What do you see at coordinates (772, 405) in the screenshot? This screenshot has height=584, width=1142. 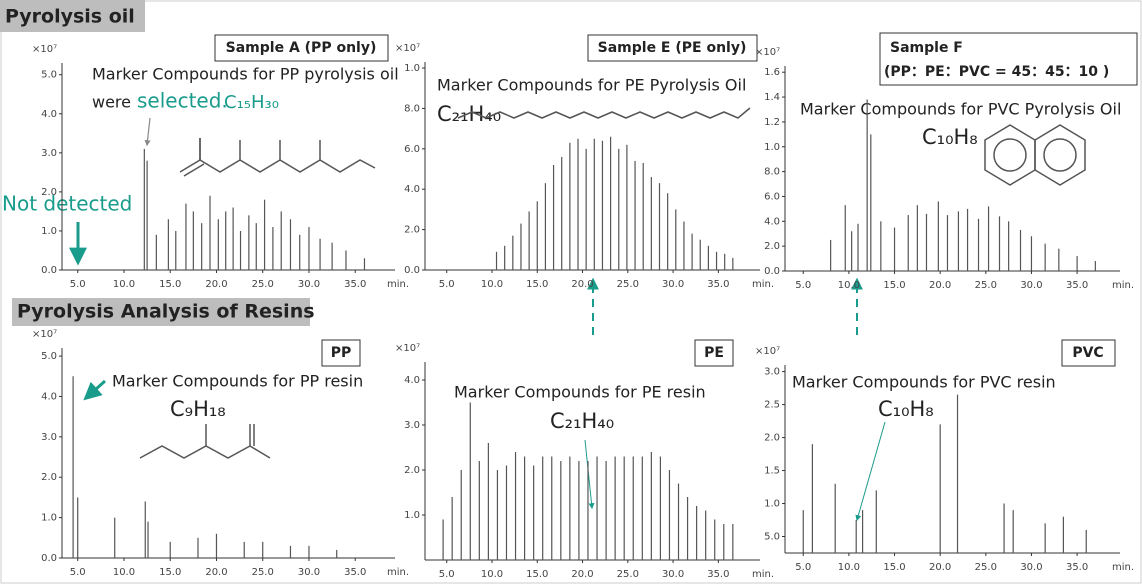 I see `y-tick-label: 2.5` at bounding box center [772, 405].